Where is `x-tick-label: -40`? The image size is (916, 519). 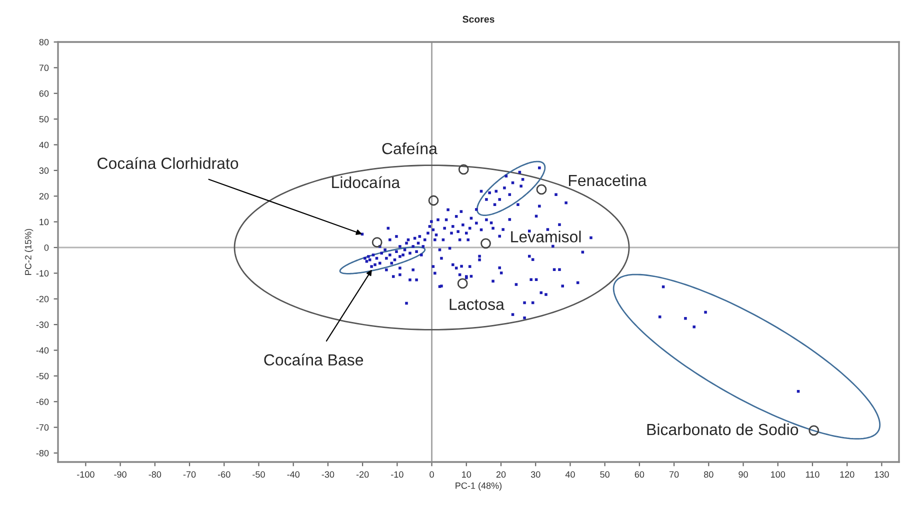
x-tick-label: -40 is located at coordinates (293, 474).